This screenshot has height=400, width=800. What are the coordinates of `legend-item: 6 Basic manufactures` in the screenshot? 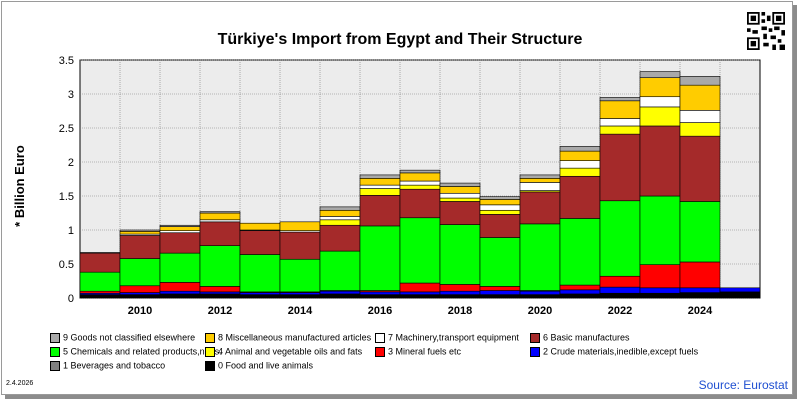 It's located at (580, 339).